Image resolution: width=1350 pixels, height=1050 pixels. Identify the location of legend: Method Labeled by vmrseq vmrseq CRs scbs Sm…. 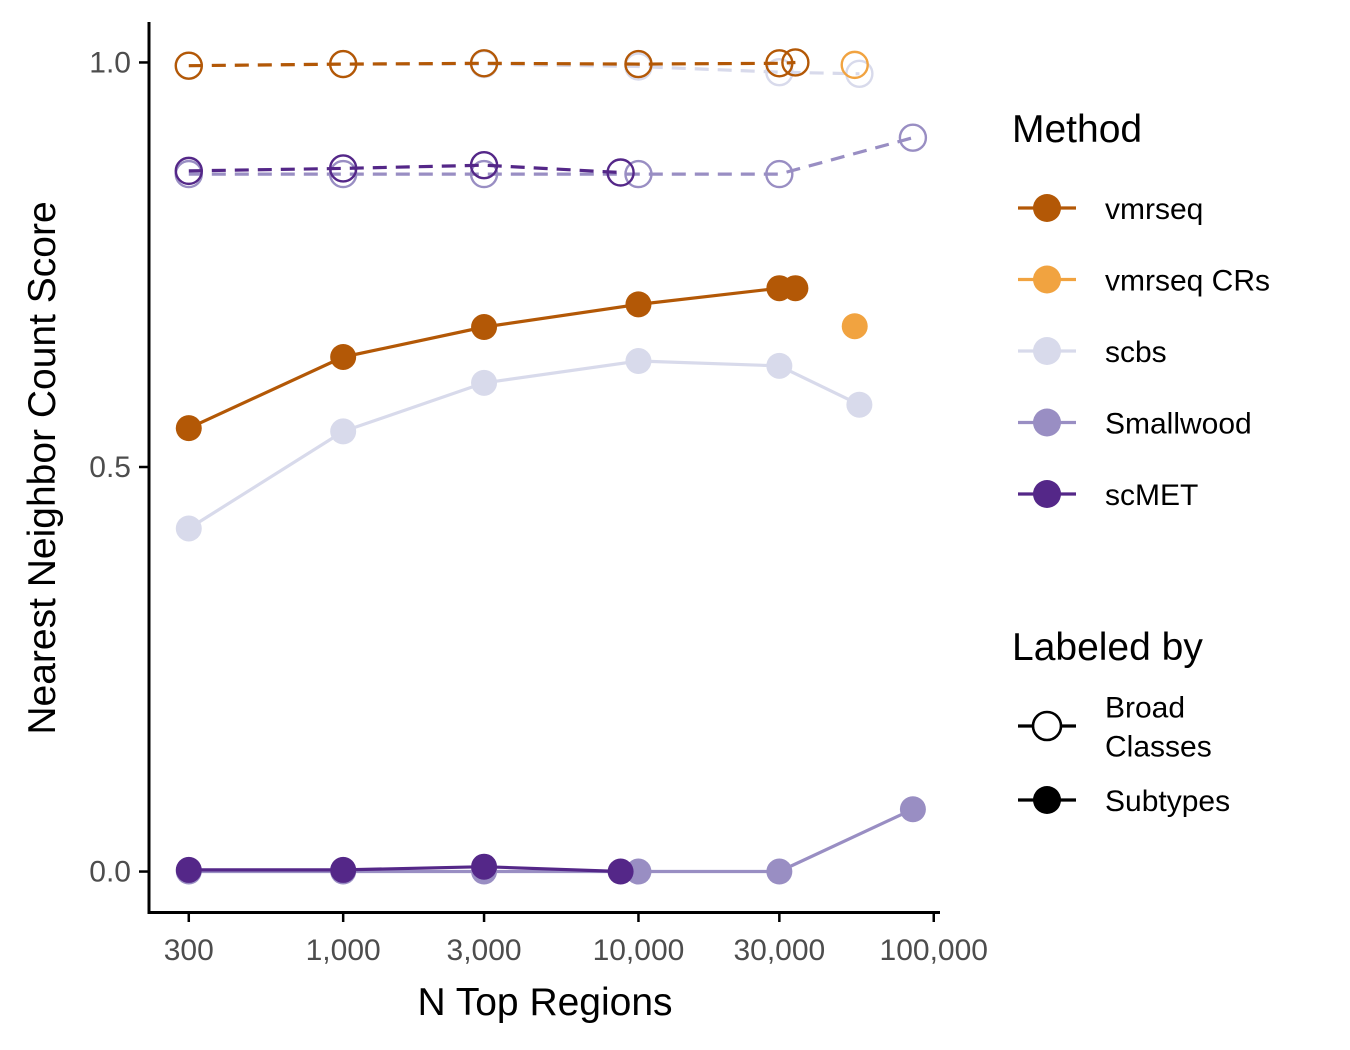
(1141, 463).